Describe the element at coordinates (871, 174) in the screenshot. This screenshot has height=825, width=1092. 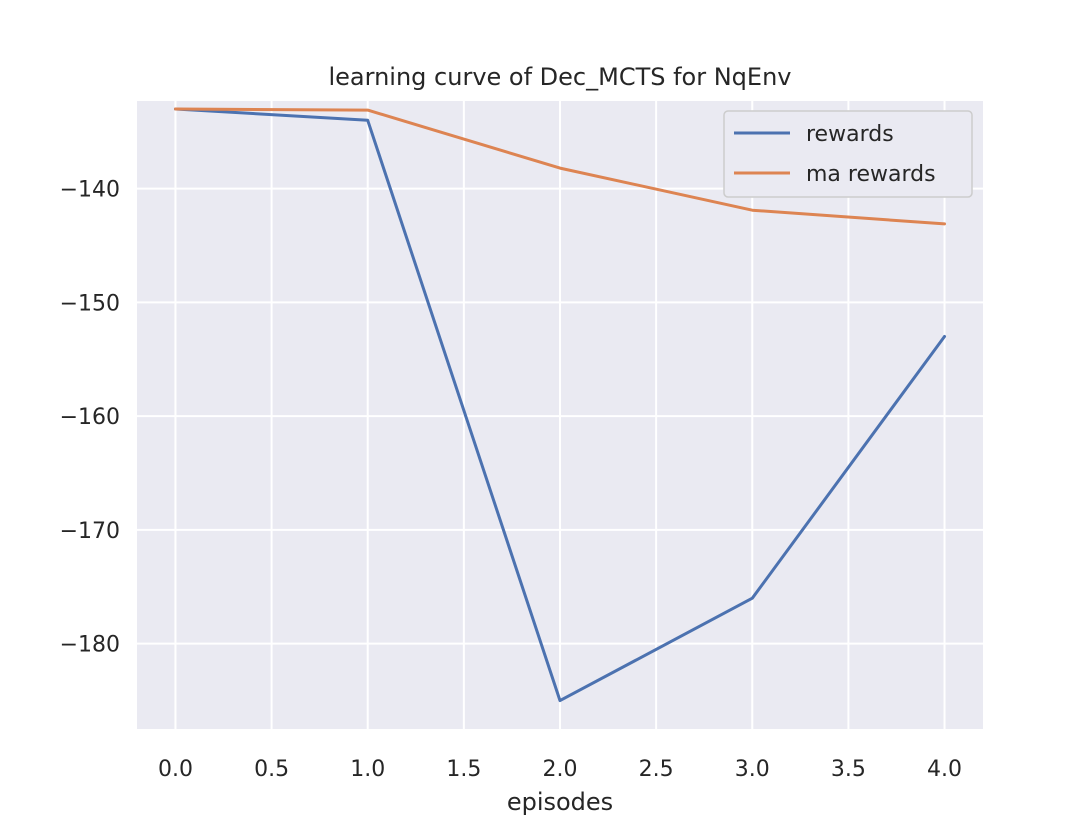
I see `legend-label-ma-rewards: ma rewards` at that location.